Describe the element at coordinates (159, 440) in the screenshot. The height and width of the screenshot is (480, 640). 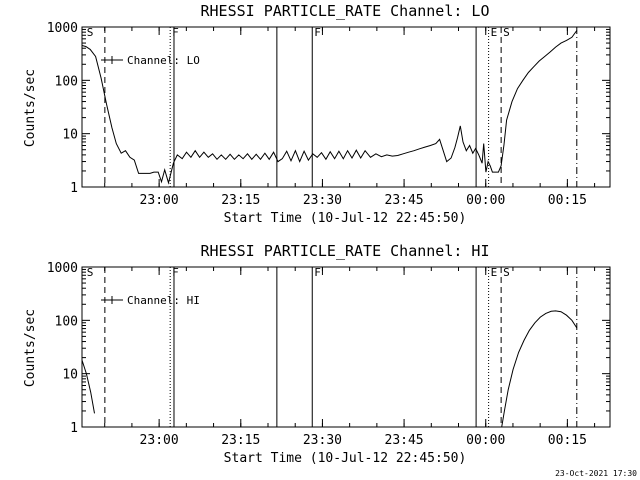
I see `hi-x-tick-label: 23:00` at that location.